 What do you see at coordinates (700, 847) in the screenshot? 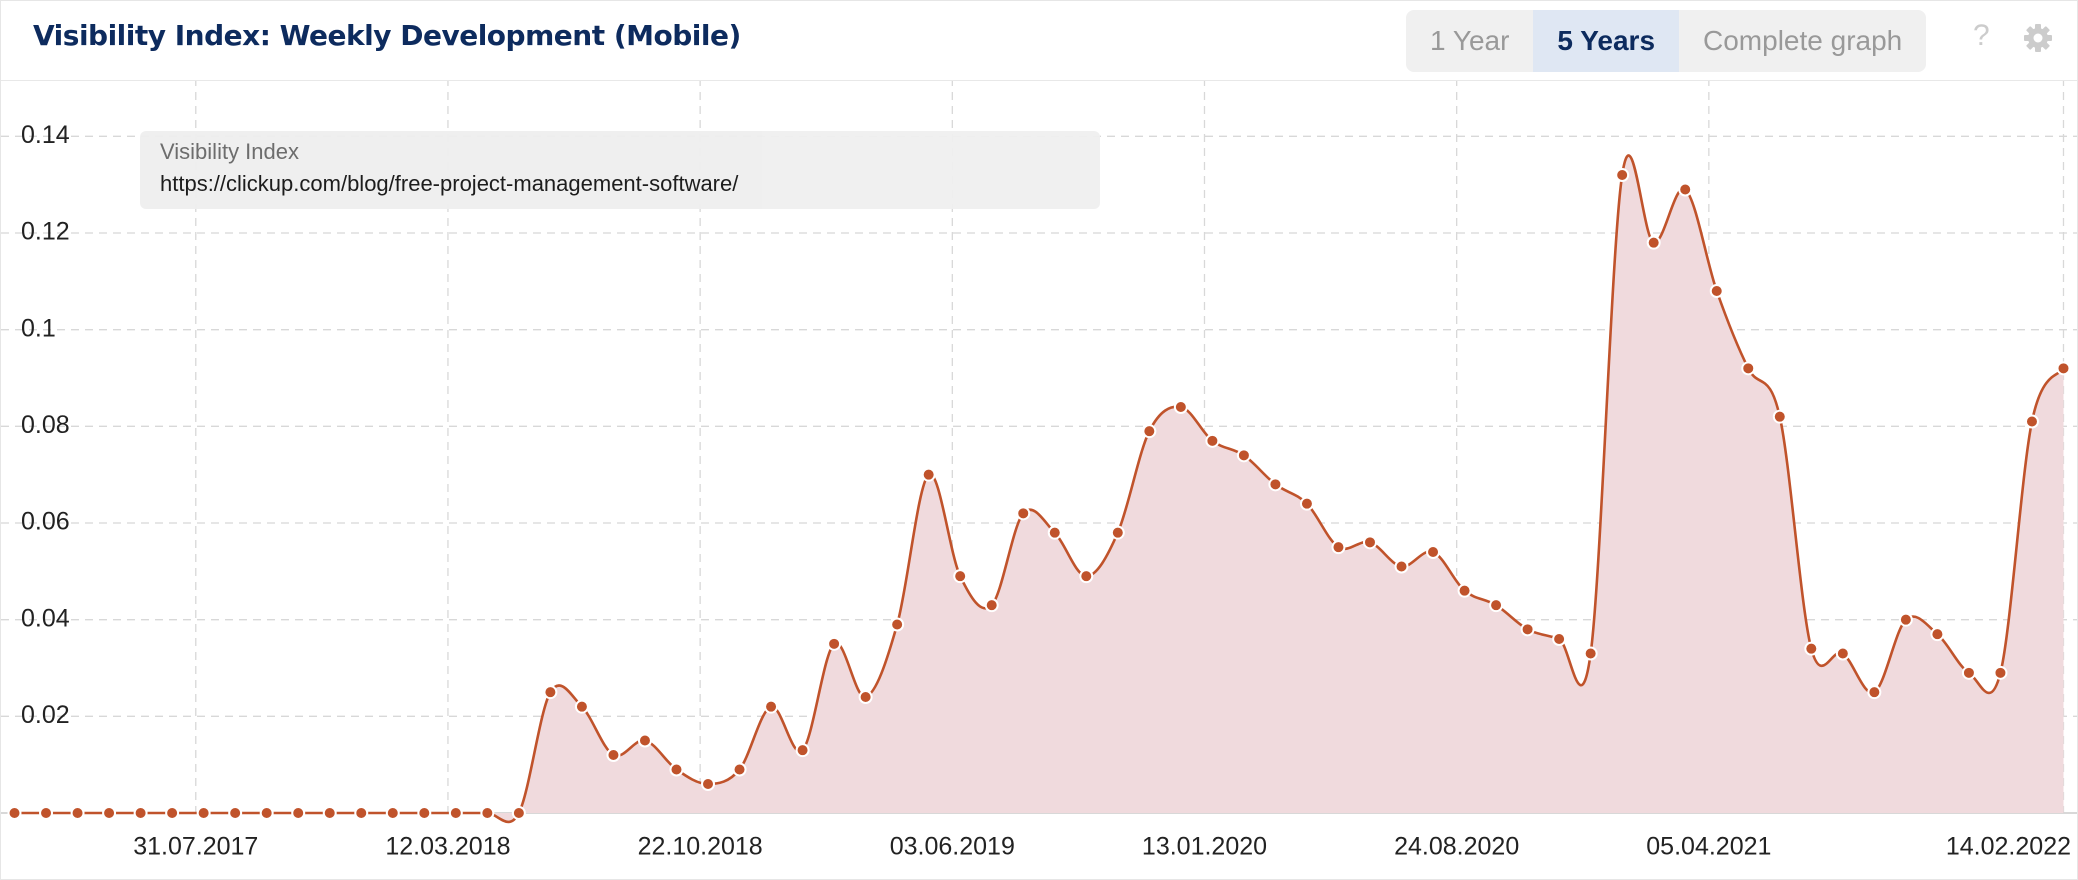
I see `x-tick-label: 22.10.2018` at bounding box center [700, 847].